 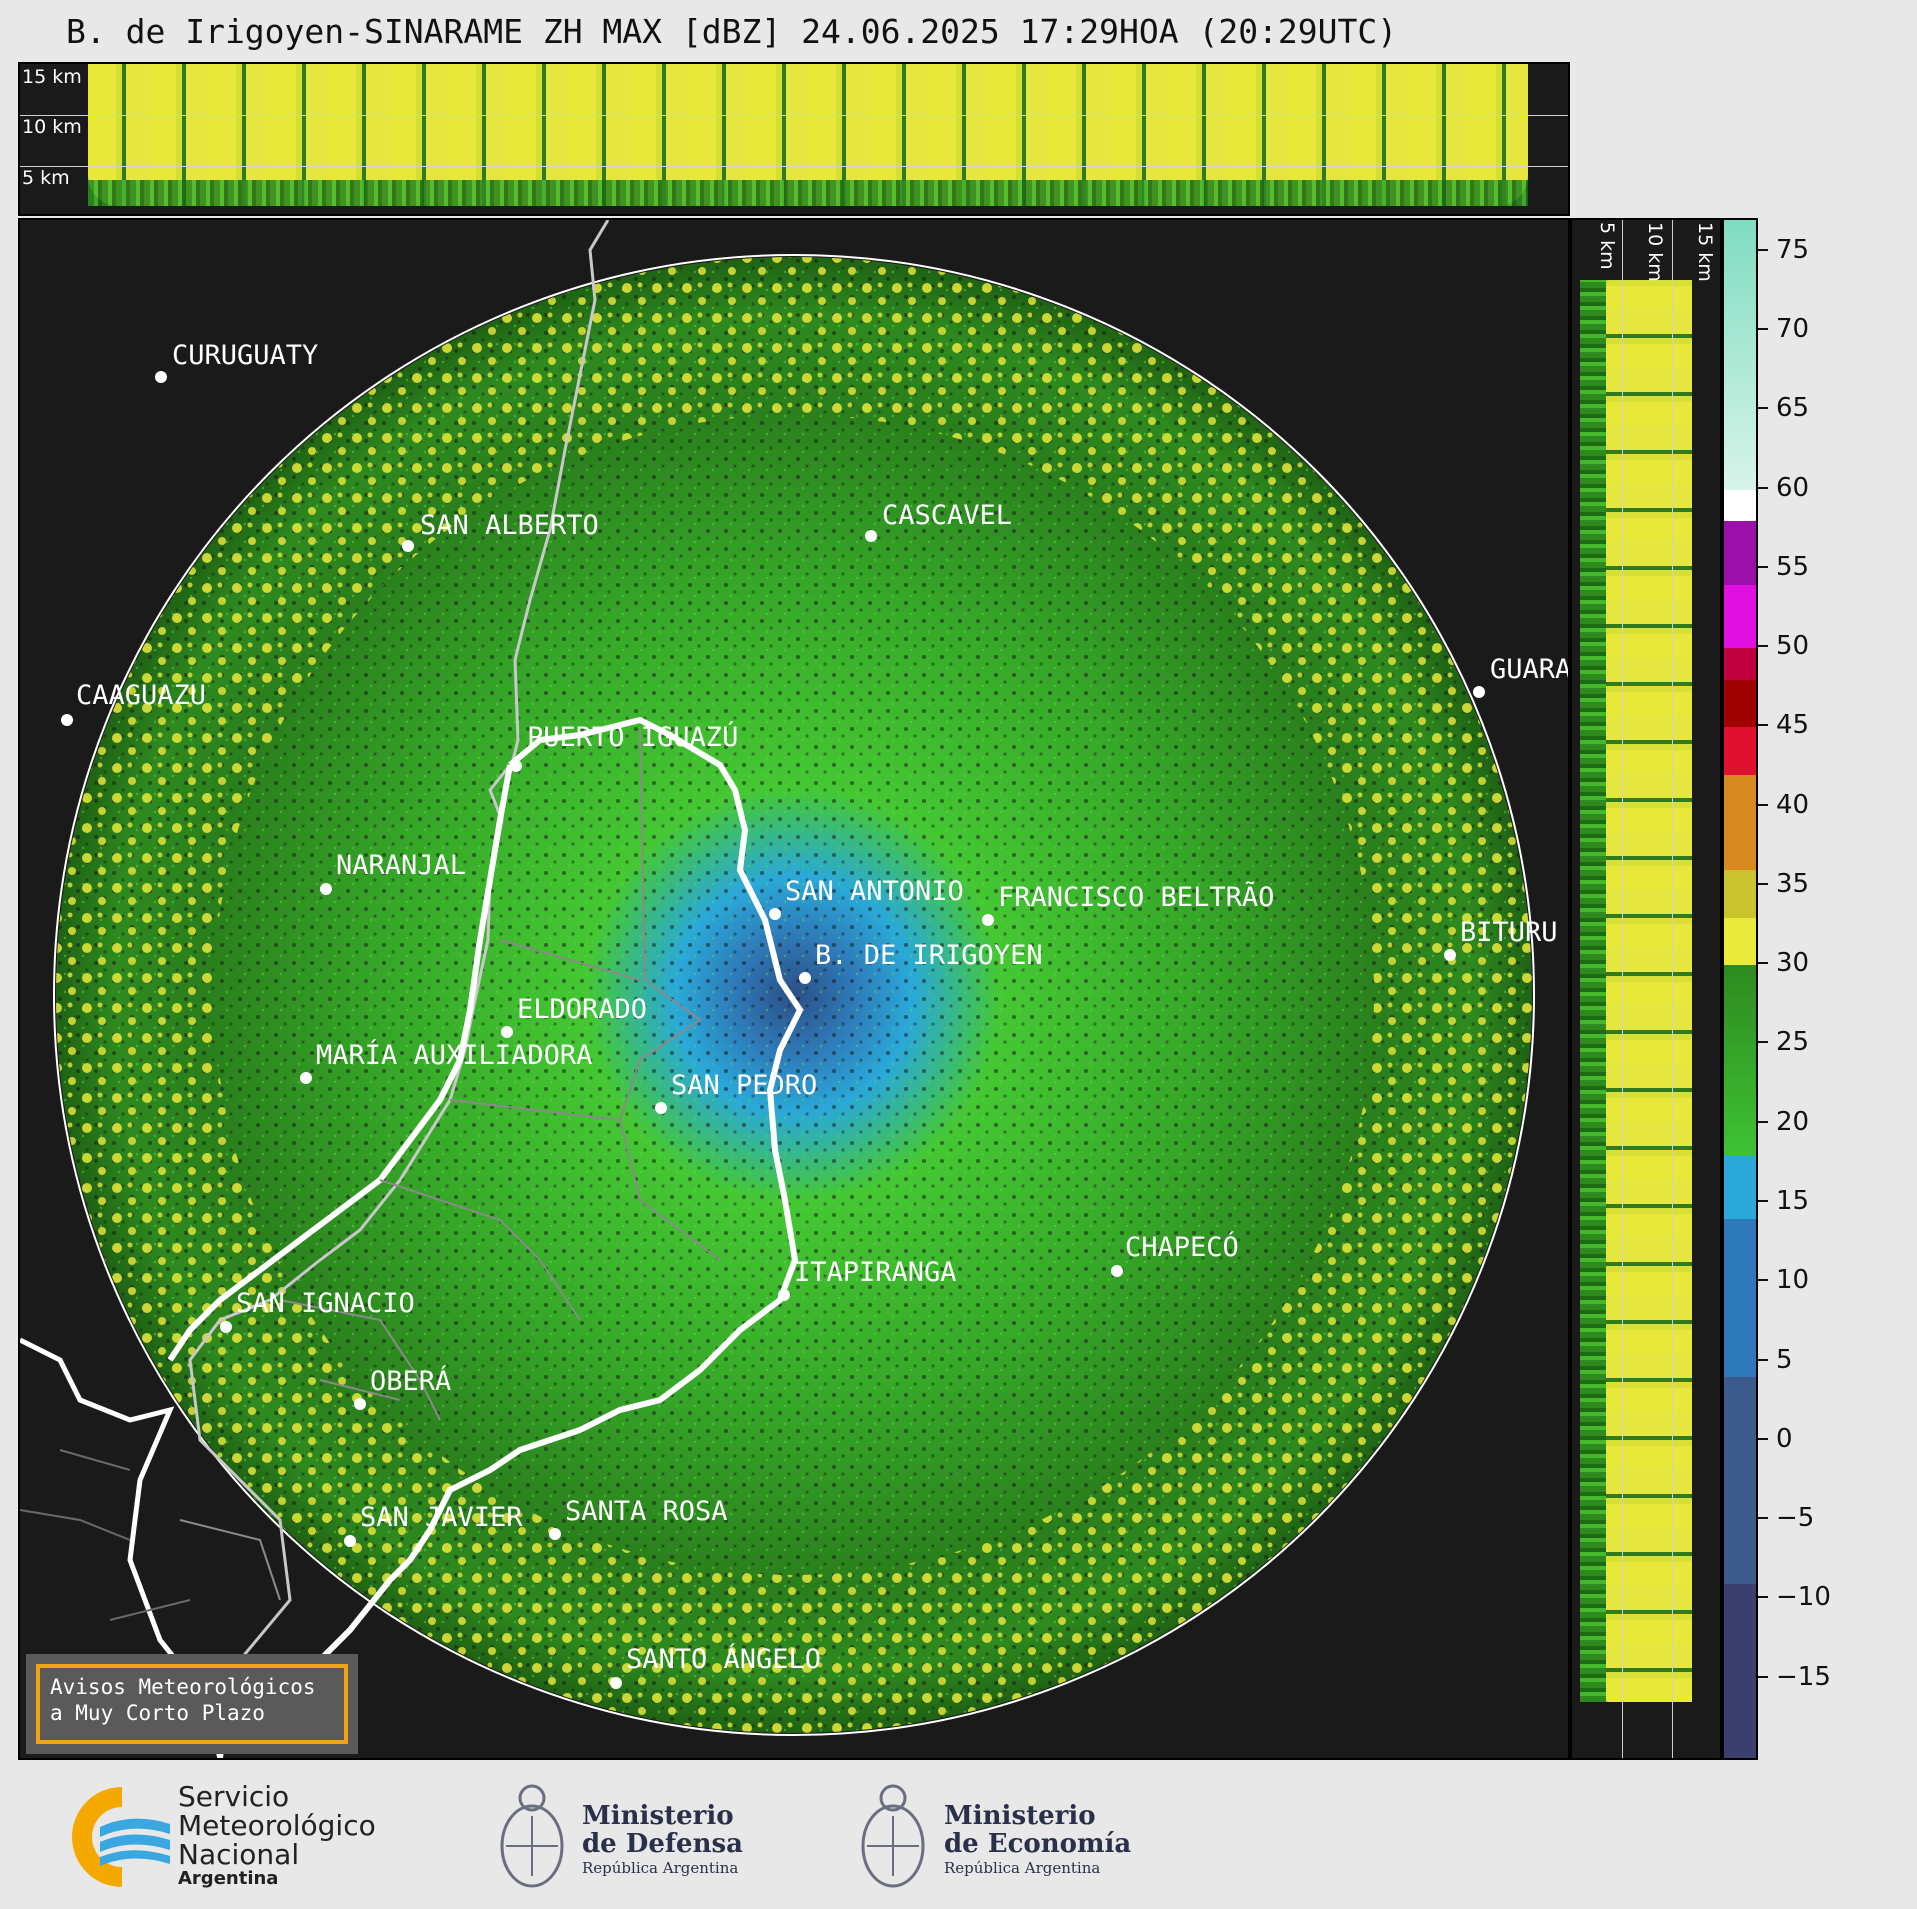 I want to click on defensa-line-1: Ministerio, so click(x=658, y=1816).